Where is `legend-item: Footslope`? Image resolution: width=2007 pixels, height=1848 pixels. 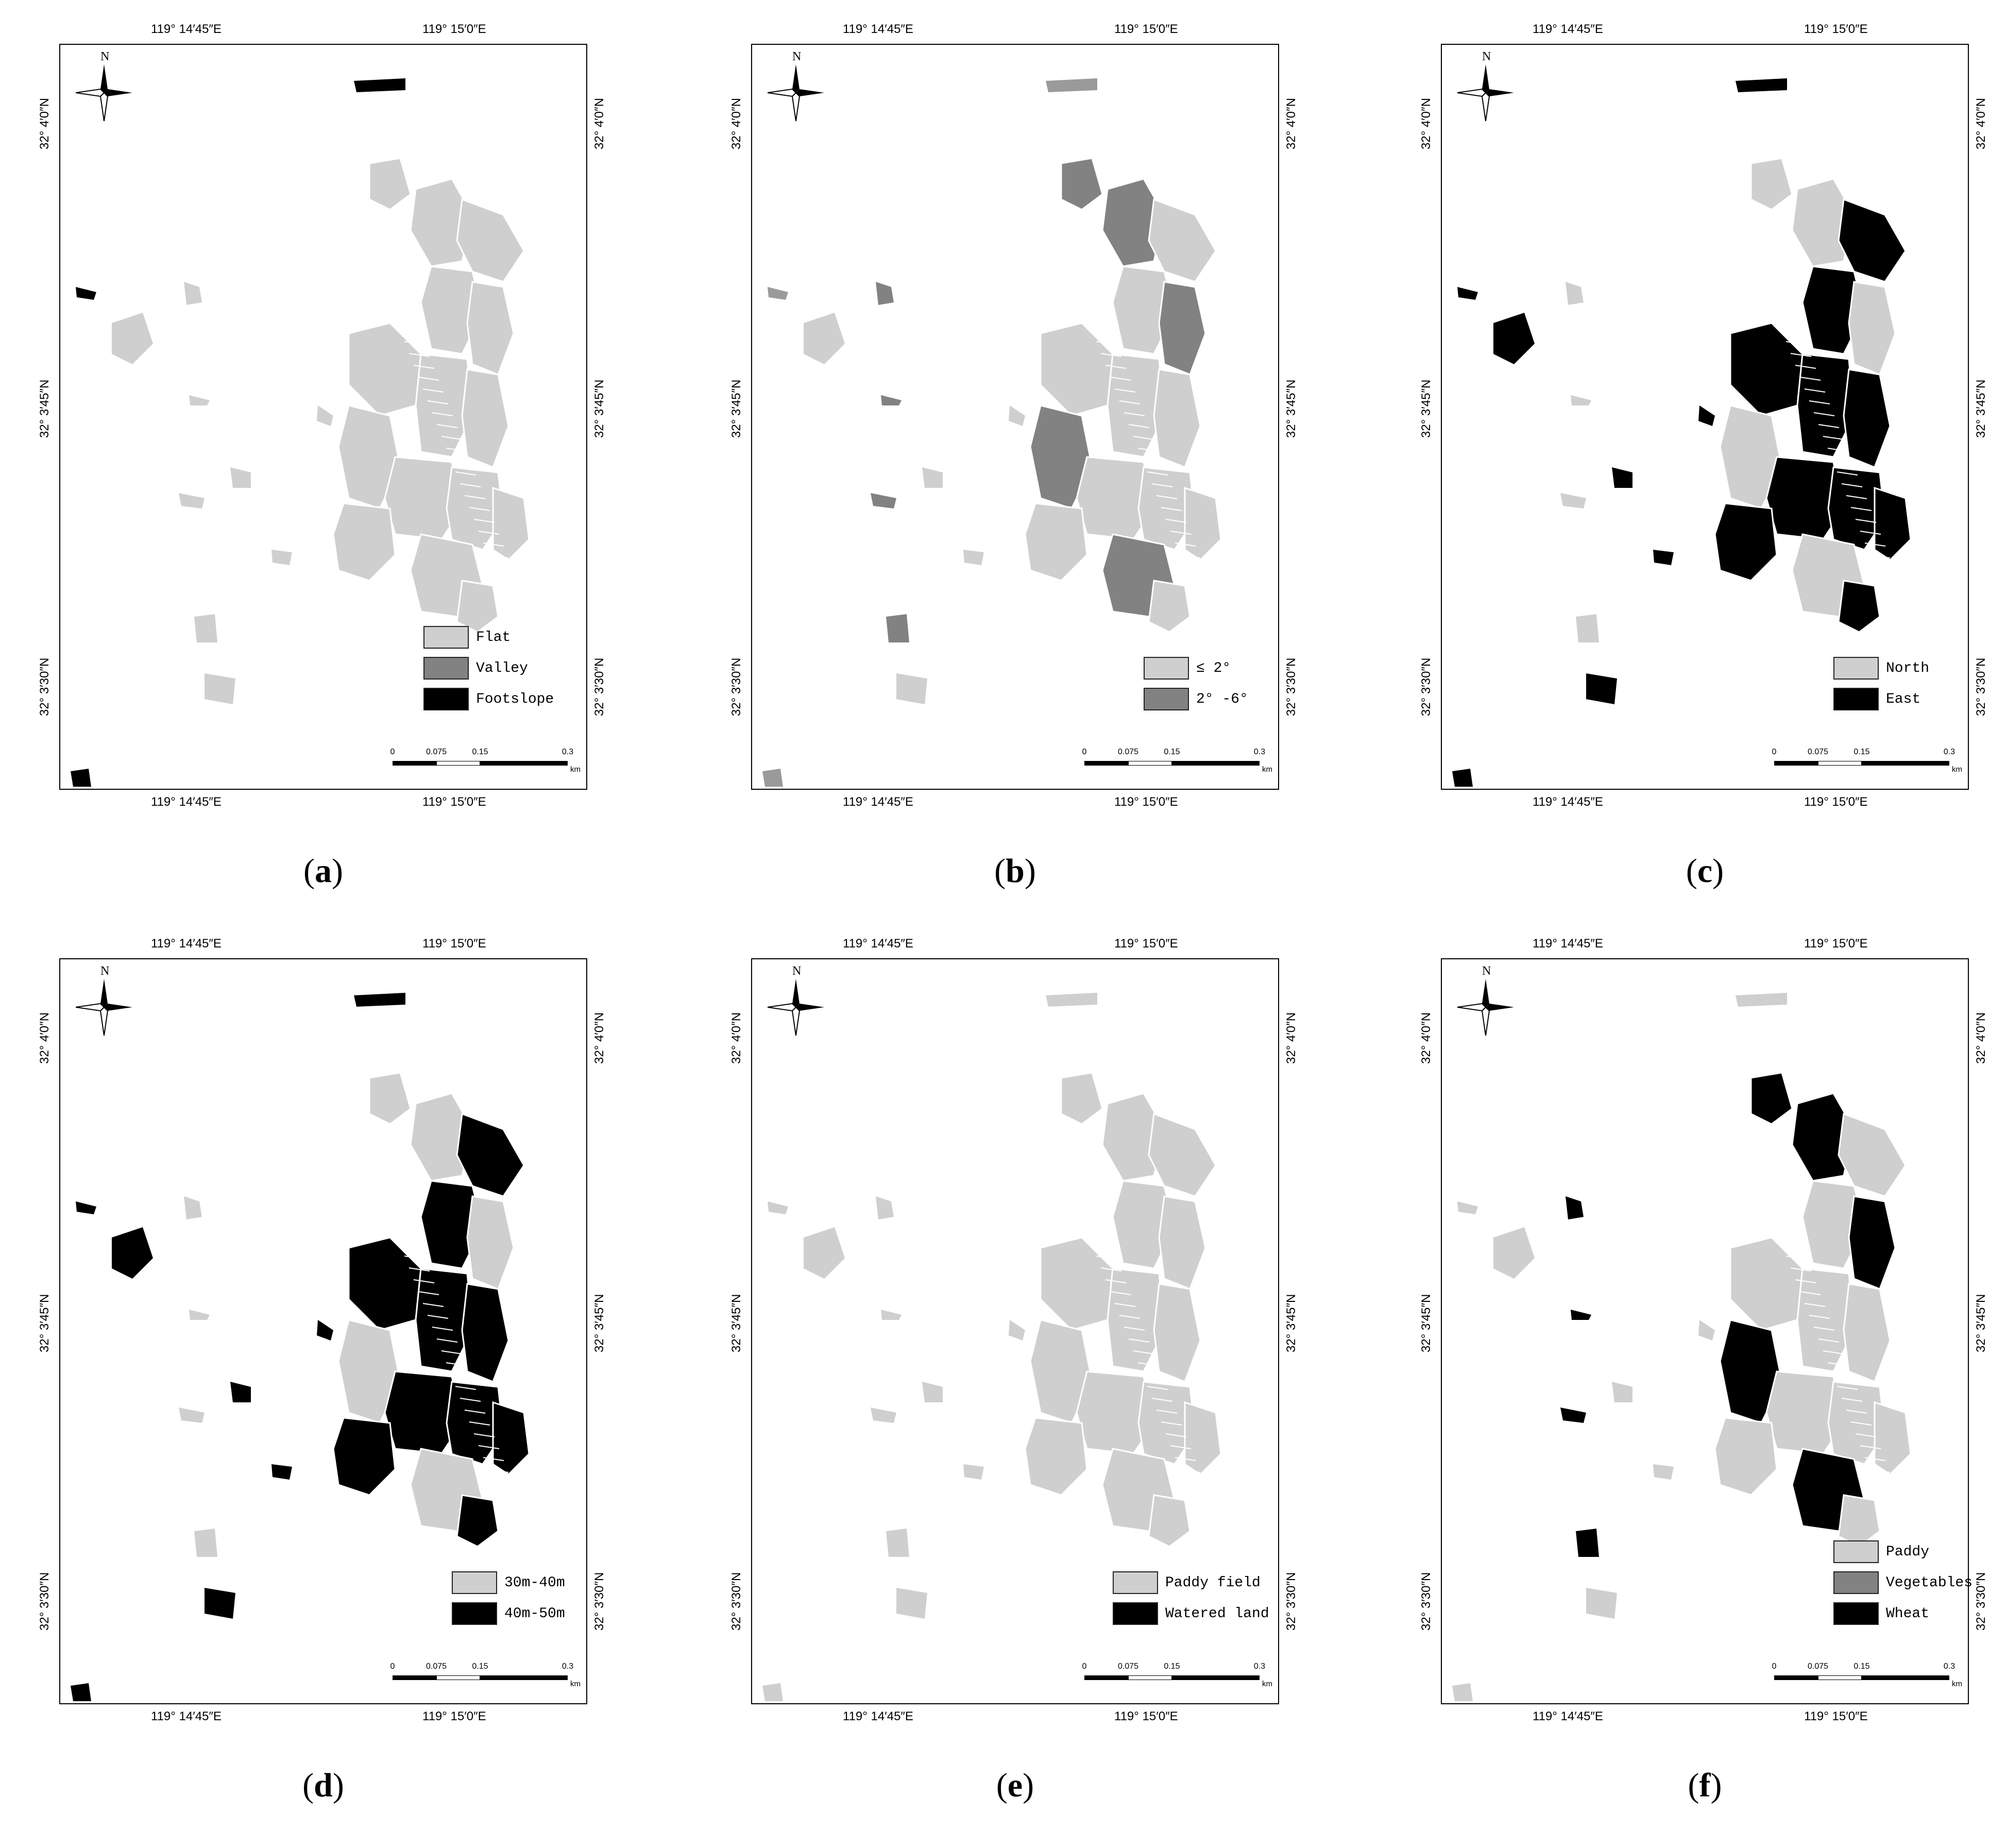 legend-item: Footslope is located at coordinates (488, 699).